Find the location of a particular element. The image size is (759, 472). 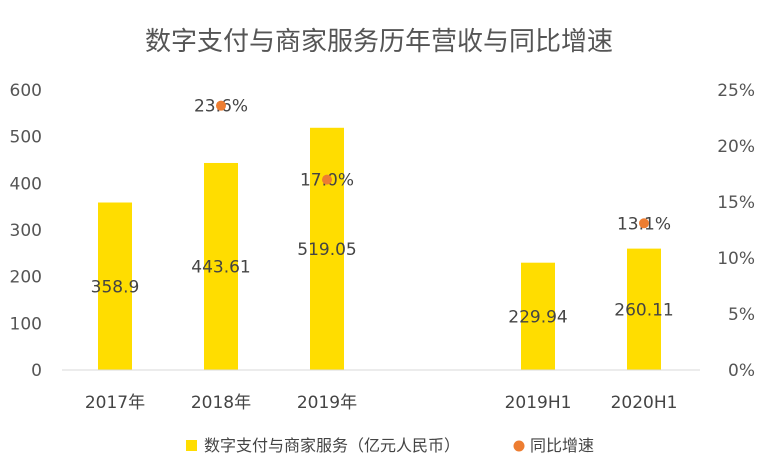

x-axis-tick: 2019年 is located at coordinates (327, 403).